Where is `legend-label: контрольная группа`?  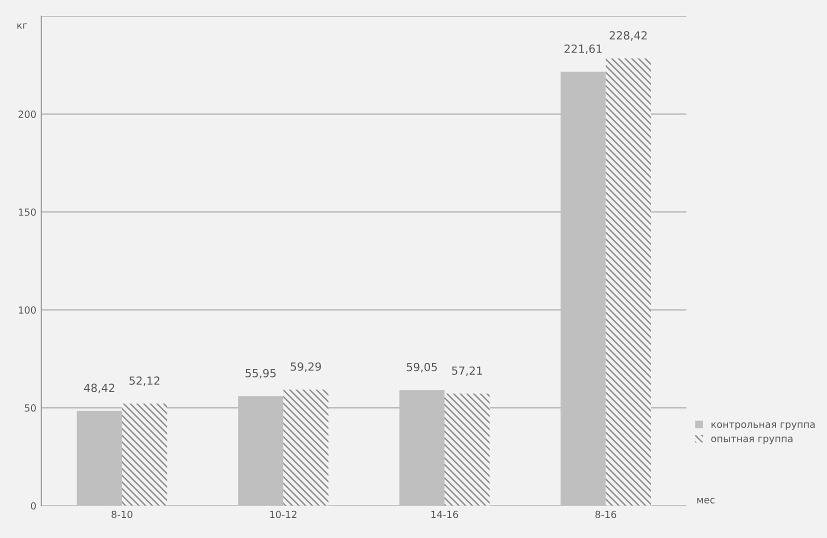
legend-label: контрольная группа is located at coordinates (763, 426).